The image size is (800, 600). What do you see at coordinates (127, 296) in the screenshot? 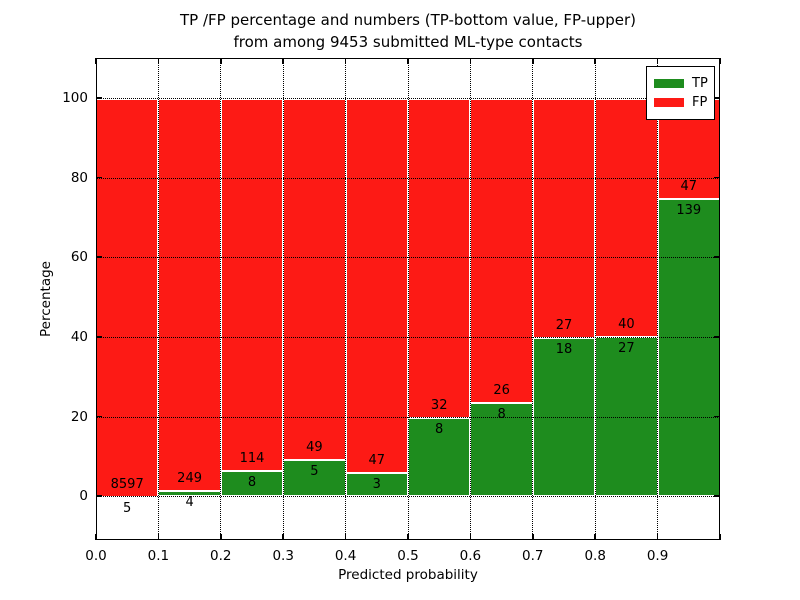
I see `bar-fp-0.0` at bounding box center [127, 296].